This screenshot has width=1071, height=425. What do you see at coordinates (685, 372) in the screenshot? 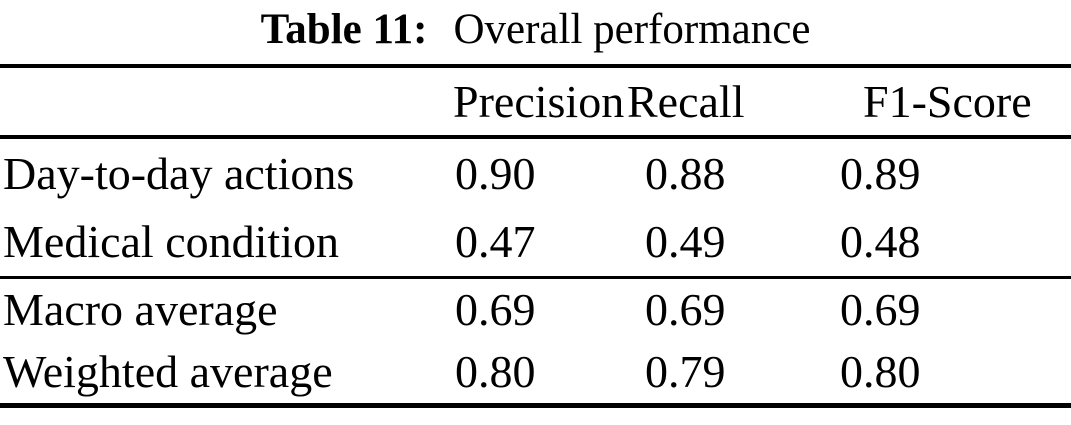
I see `cell-recall: 0.79` at bounding box center [685, 372].